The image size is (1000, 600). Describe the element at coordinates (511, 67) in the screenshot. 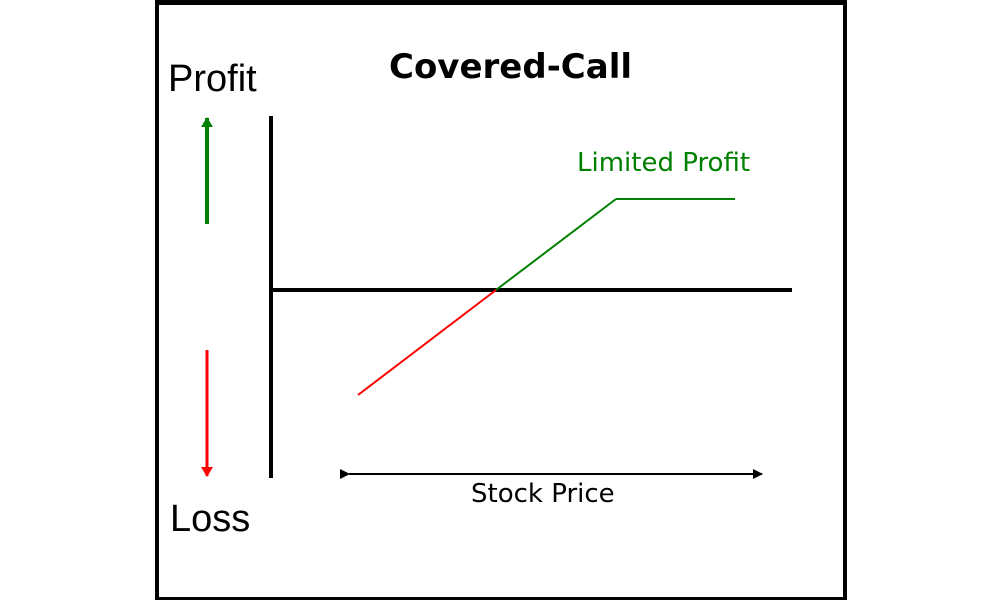

I see `diagram-title: Covered-Call` at that location.